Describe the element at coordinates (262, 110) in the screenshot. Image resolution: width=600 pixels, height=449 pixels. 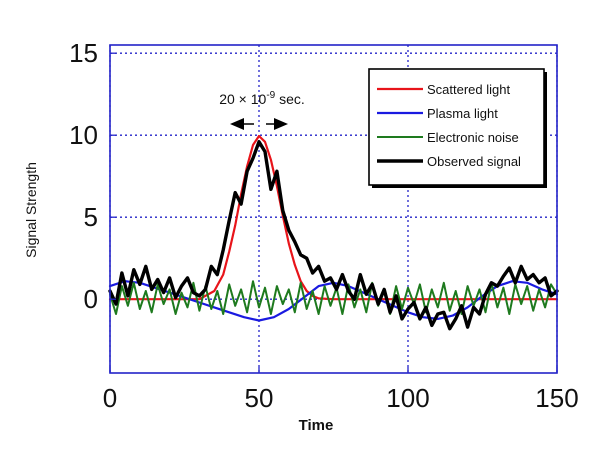
I see `pulse-width-annotation: 20 × 10-9 sec.` at that location.